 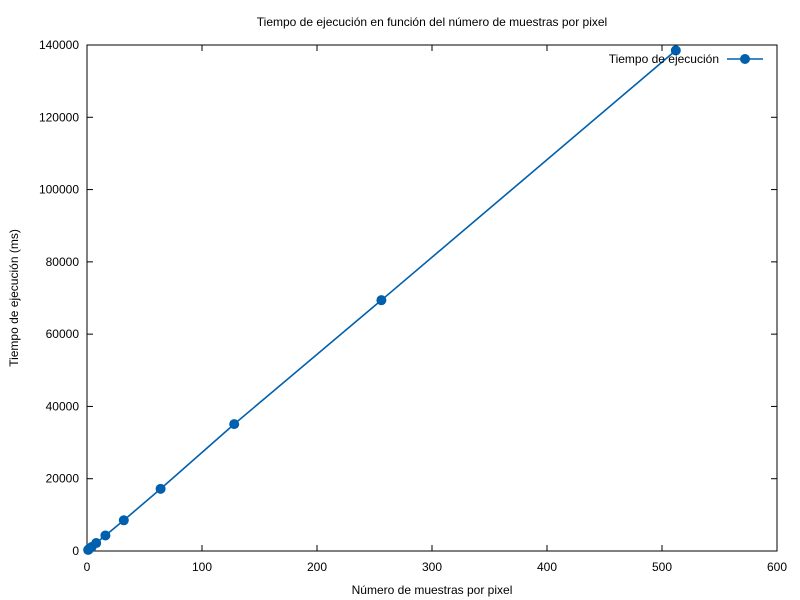 I want to click on y-axis-label: Tiempo de ejecución (ms), so click(x=14, y=298).